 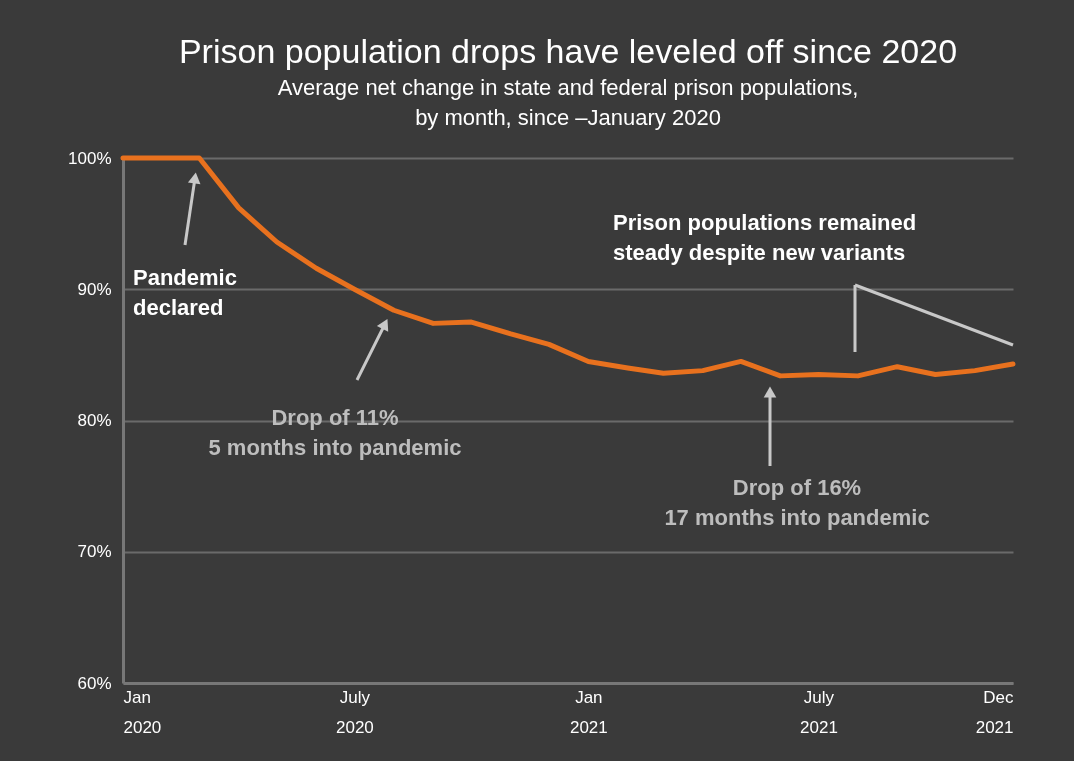 I want to click on x-tick-label: Dec 2021, so click(x=994, y=712).